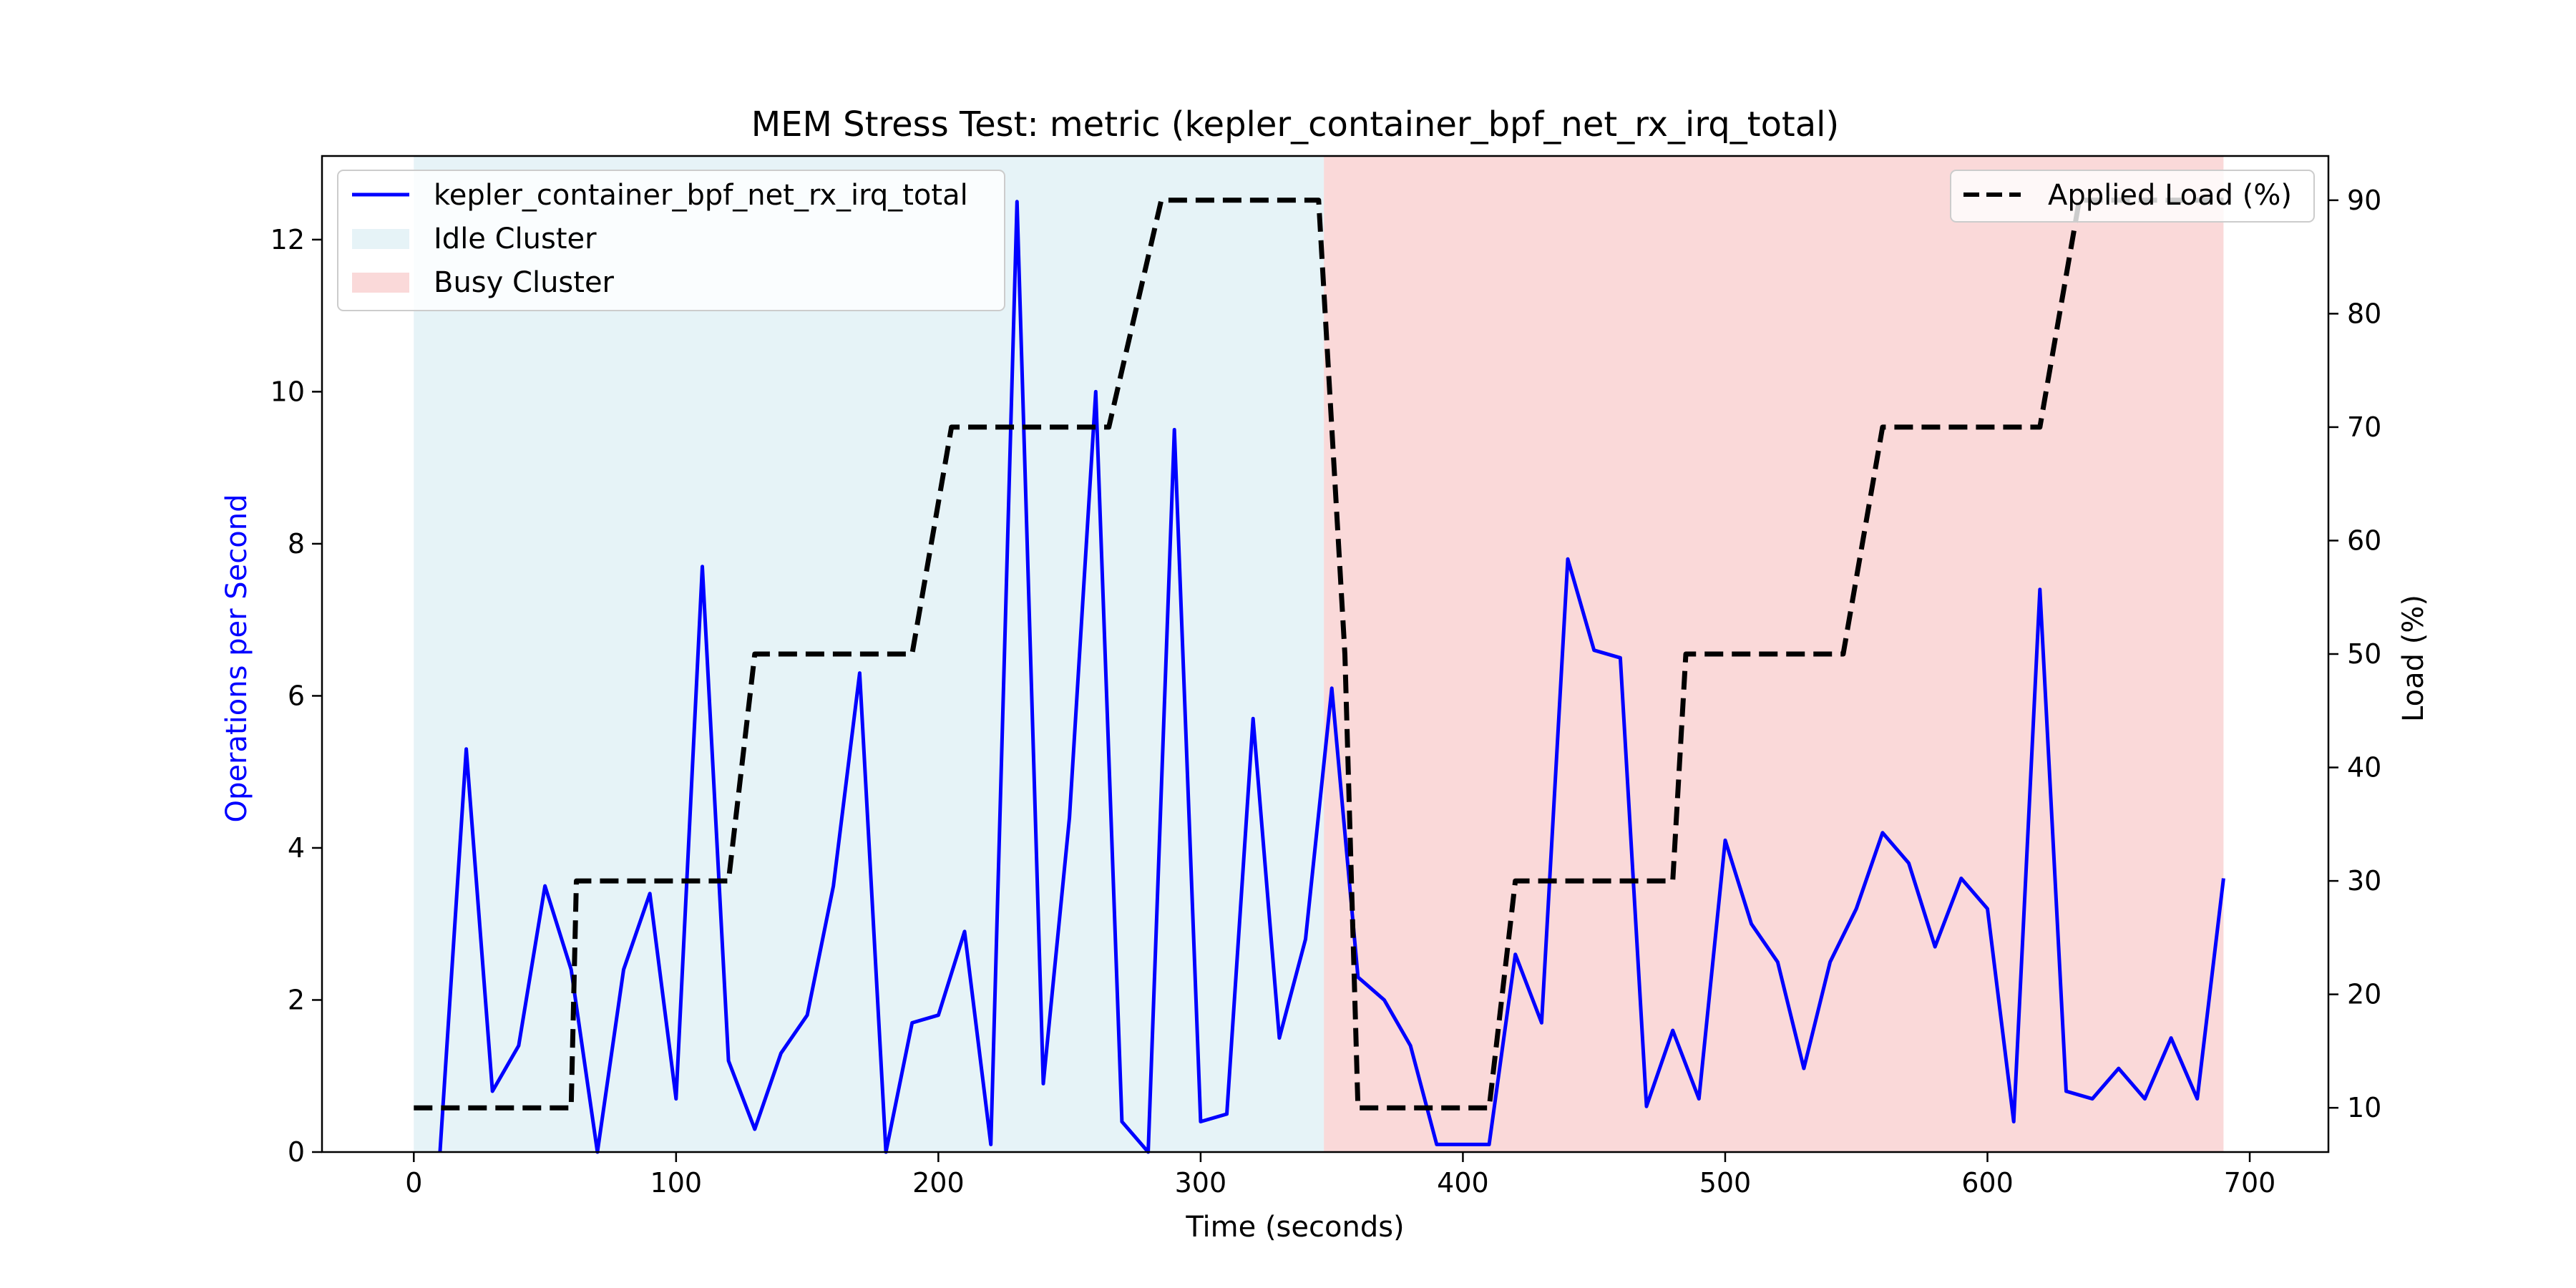 This screenshot has width=2576, height=1288. Describe the element at coordinates (236, 658) in the screenshot. I see `left-y-axis-title: Operations per Second` at that location.